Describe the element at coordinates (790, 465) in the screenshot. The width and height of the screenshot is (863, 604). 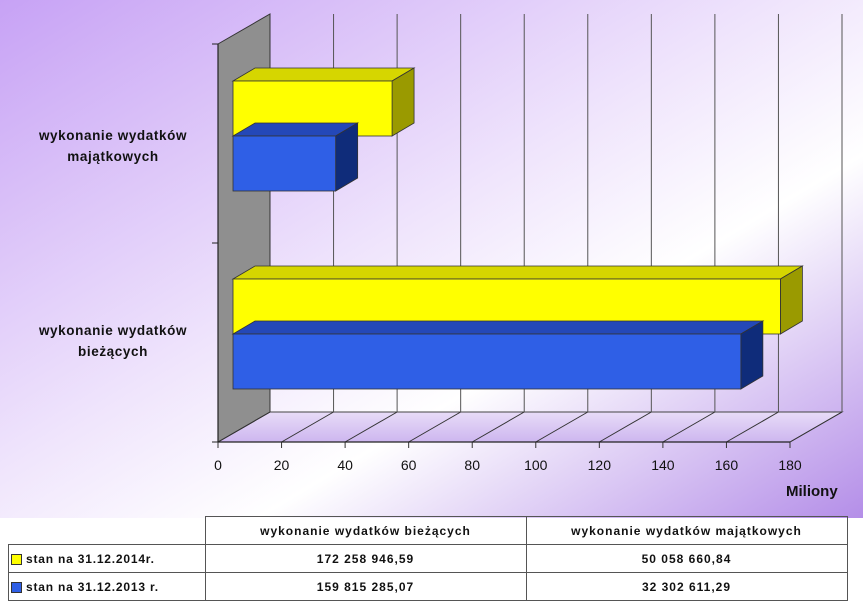
I see `x-tick-label: 180` at that location.